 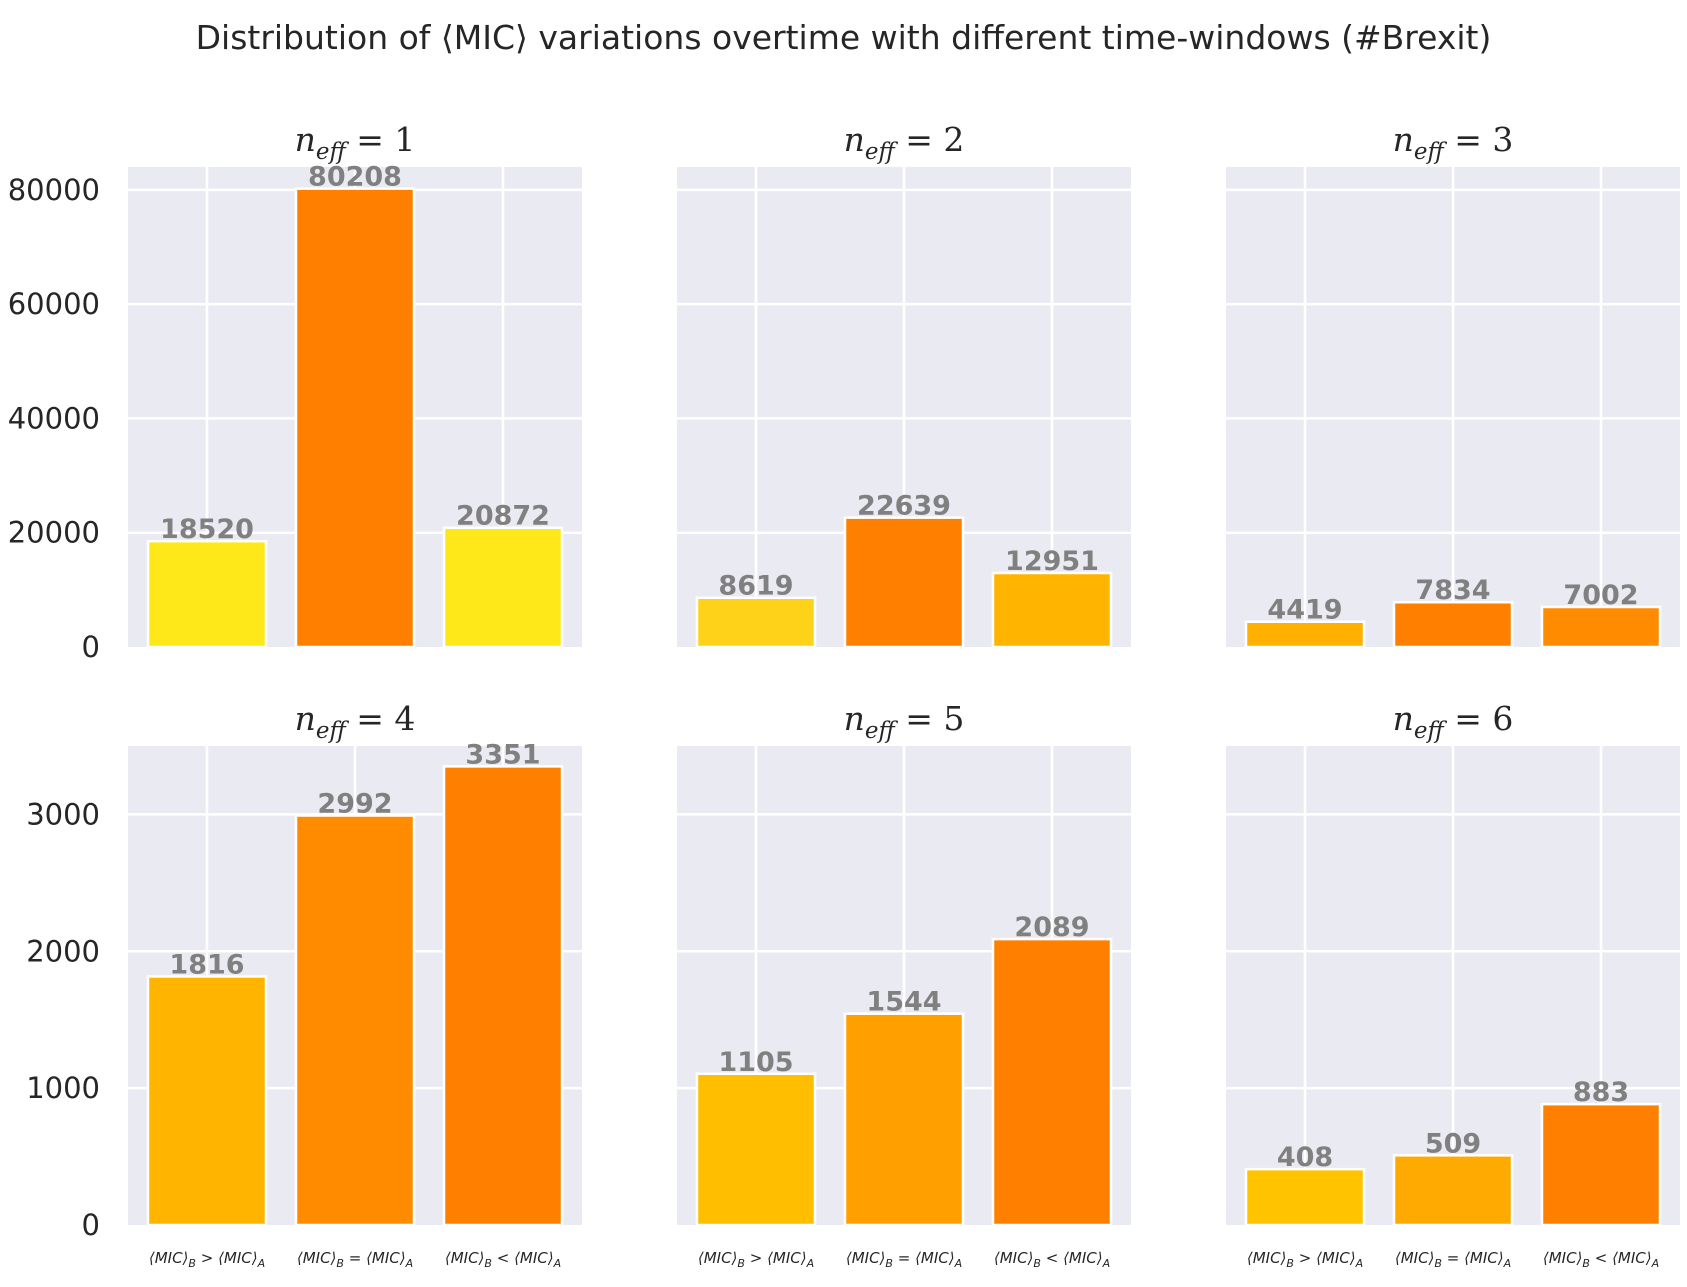 I want to click on bar-value-label: 12951, so click(x=1052, y=561).